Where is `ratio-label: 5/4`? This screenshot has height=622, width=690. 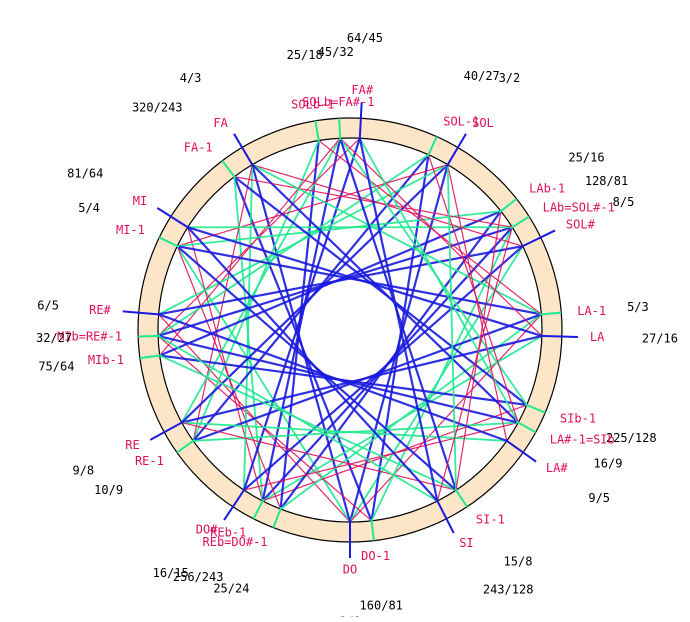 ratio-label: 5/4 is located at coordinates (89, 208).